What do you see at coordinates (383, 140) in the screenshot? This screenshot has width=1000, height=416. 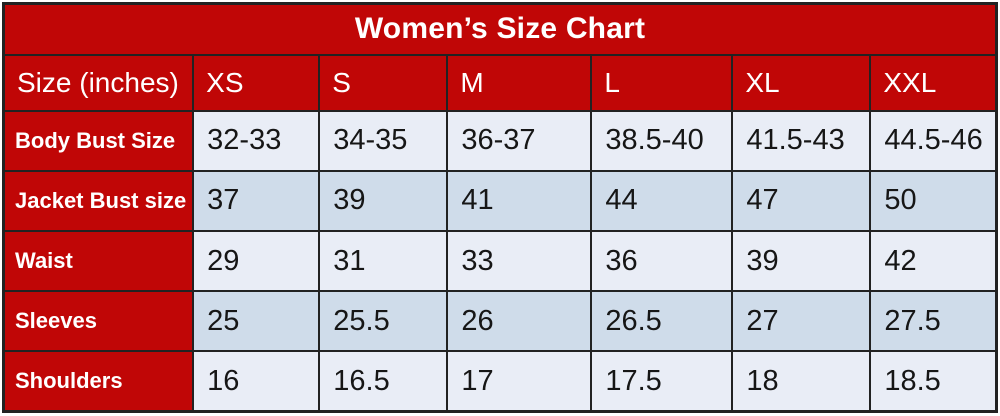 I see `data-cell: 34-35` at bounding box center [383, 140].